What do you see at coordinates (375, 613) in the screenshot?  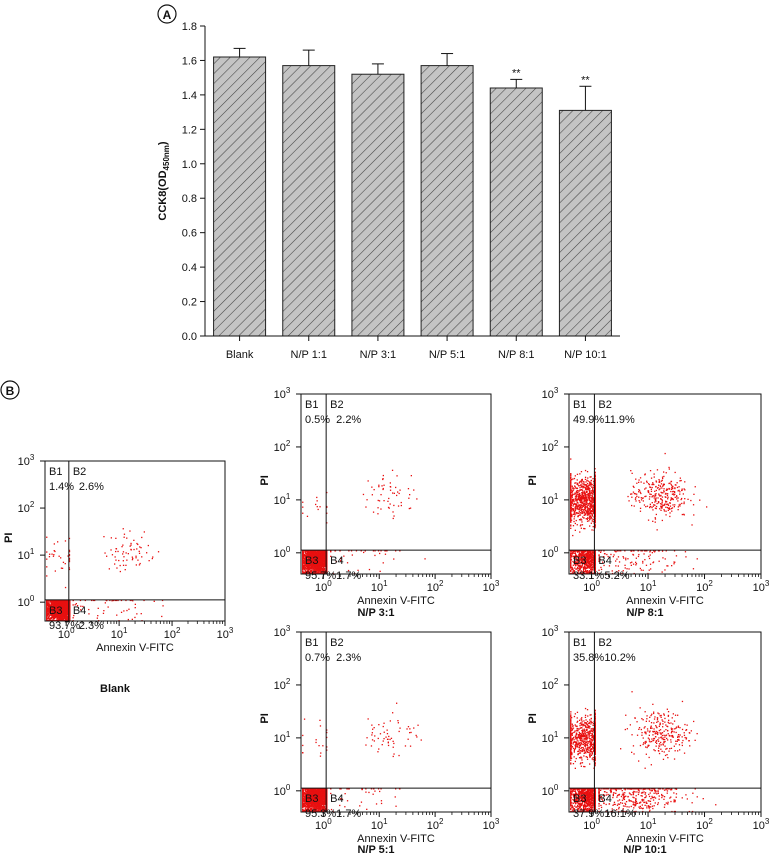 I see `plot-title: N/P 3:1` at bounding box center [375, 613].